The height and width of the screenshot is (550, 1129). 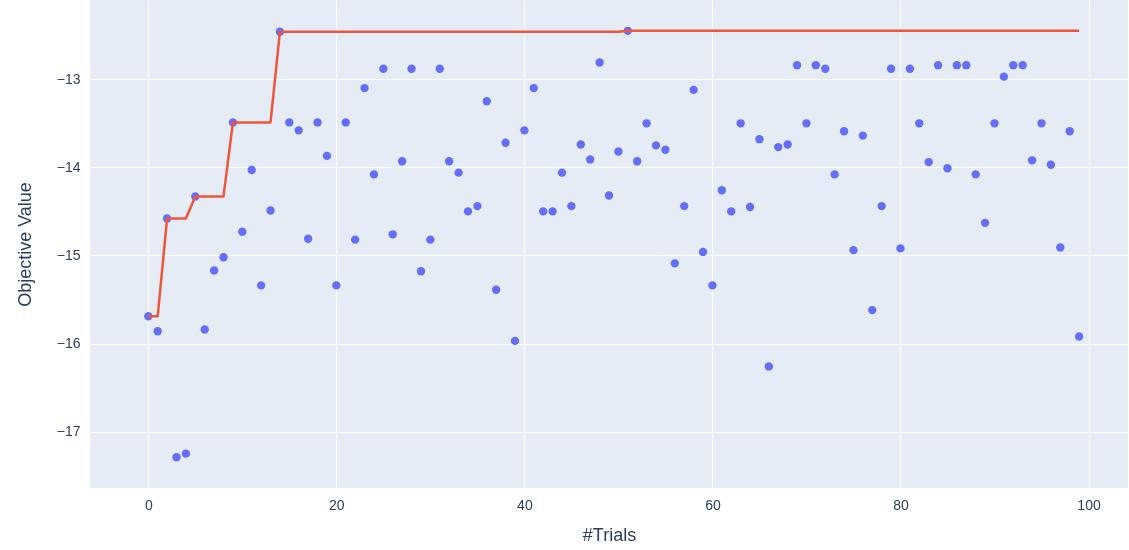 I want to click on y-tick-label: −14, so click(x=68, y=166).